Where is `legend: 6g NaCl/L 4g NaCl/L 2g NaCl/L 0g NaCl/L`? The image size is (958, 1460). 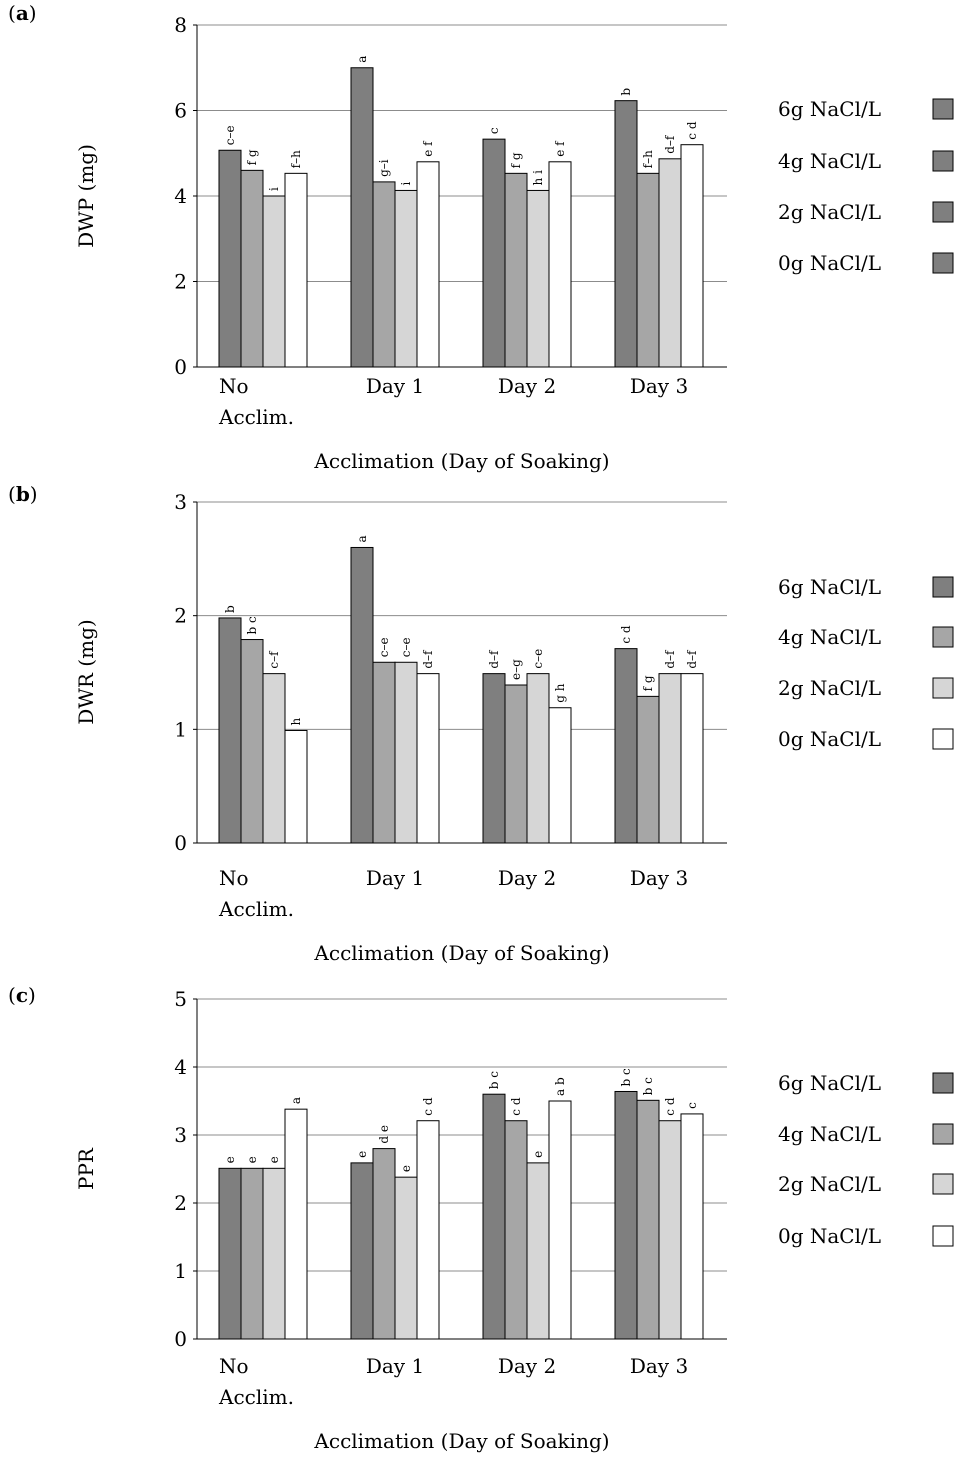
legend: 6g NaCl/L 4g NaCl/L 2g NaCl/L 0g NaCl/L is located at coordinates (866, 1159).